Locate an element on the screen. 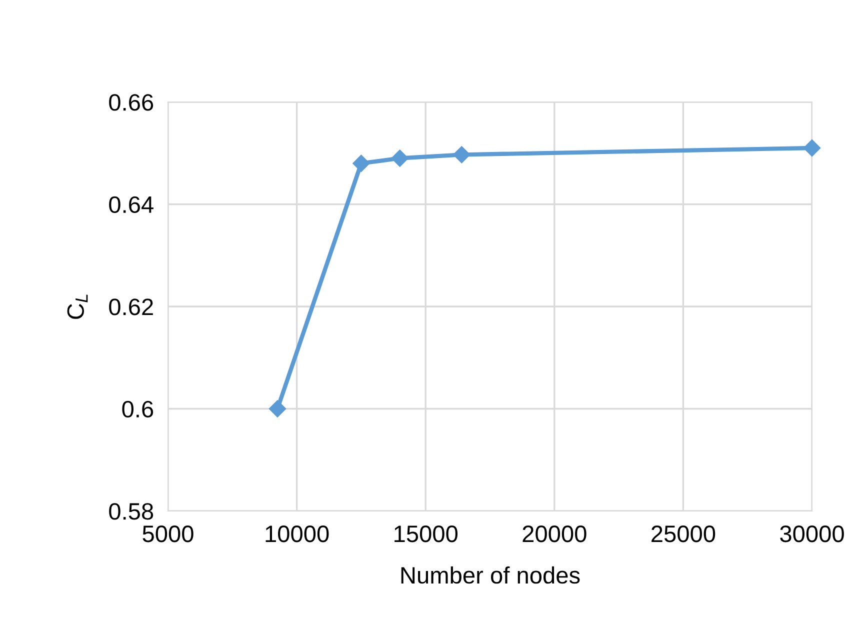 This screenshot has height=619, width=854. x-axis-title: Number of nodes is located at coordinates (490, 575).